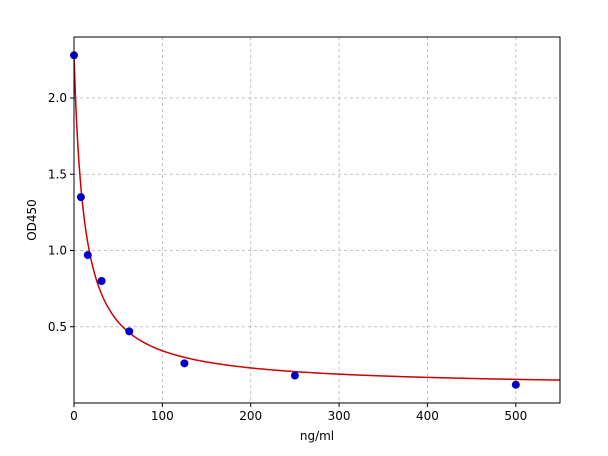 Image resolution: width=608 pixels, height=456 pixels. What do you see at coordinates (74, 416) in the screenshot?
I see `x-tick-label: 0` at bounding box center [74, 416].